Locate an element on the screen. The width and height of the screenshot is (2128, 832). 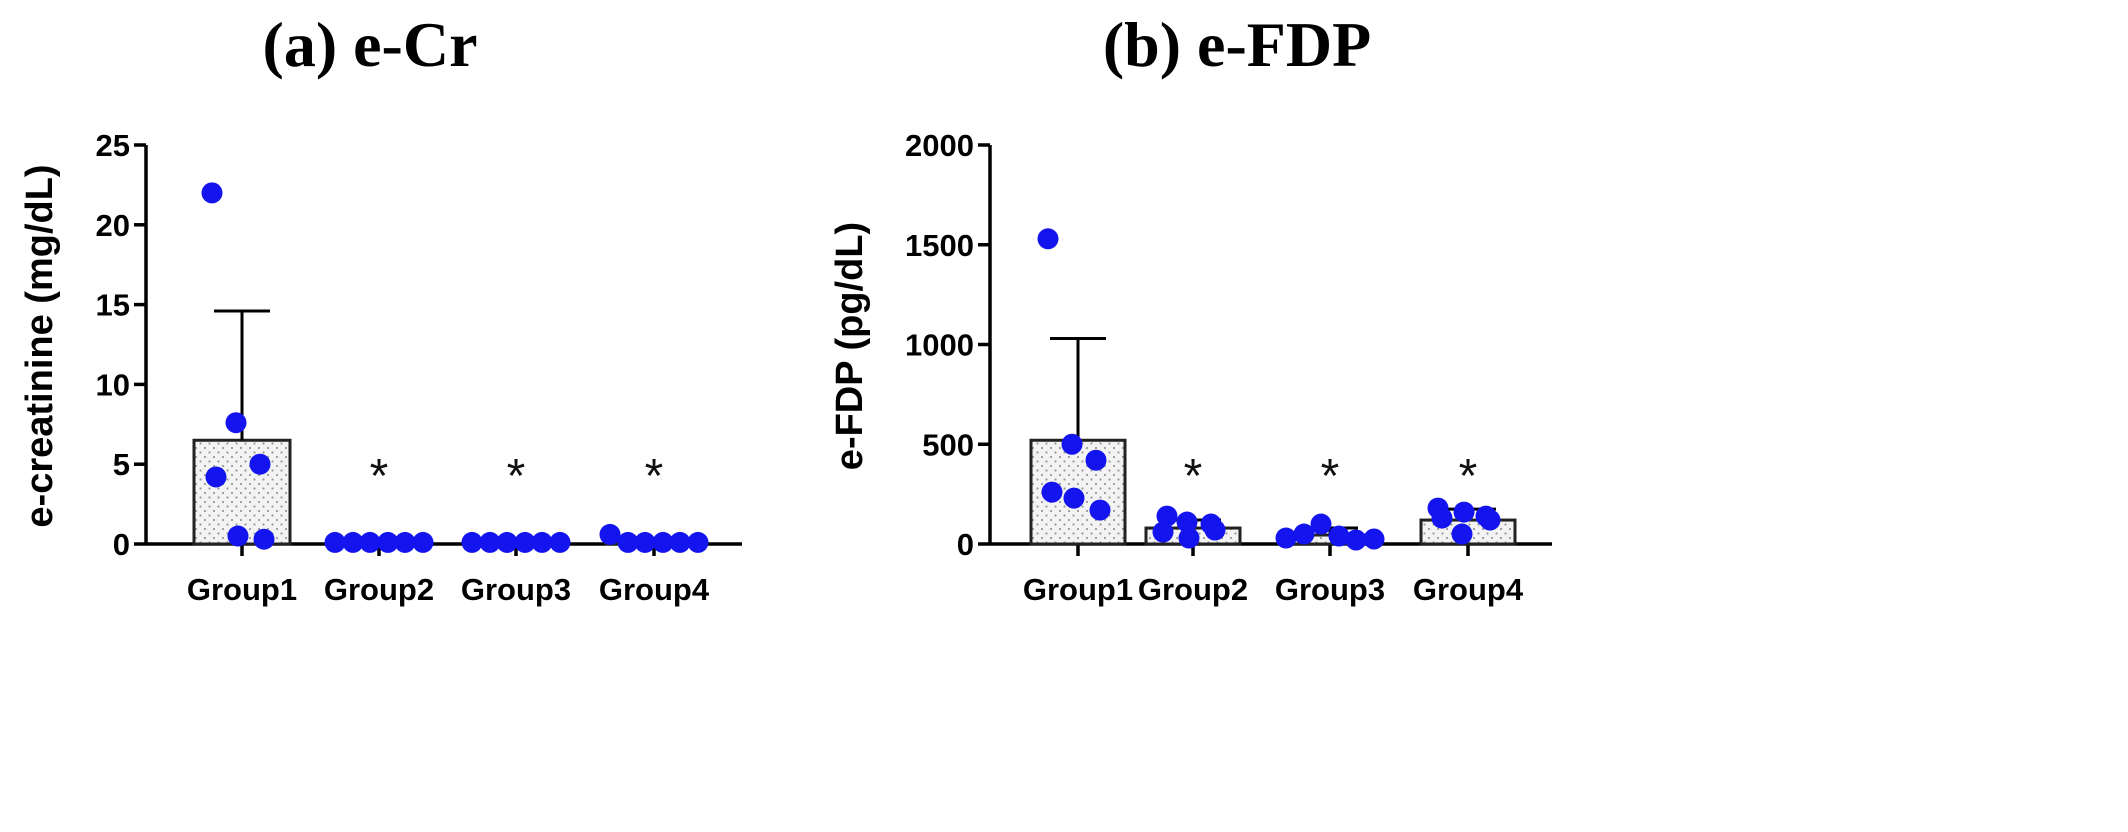
panel-a-y-tick-label: 20 is located at coordinates (113, 225).